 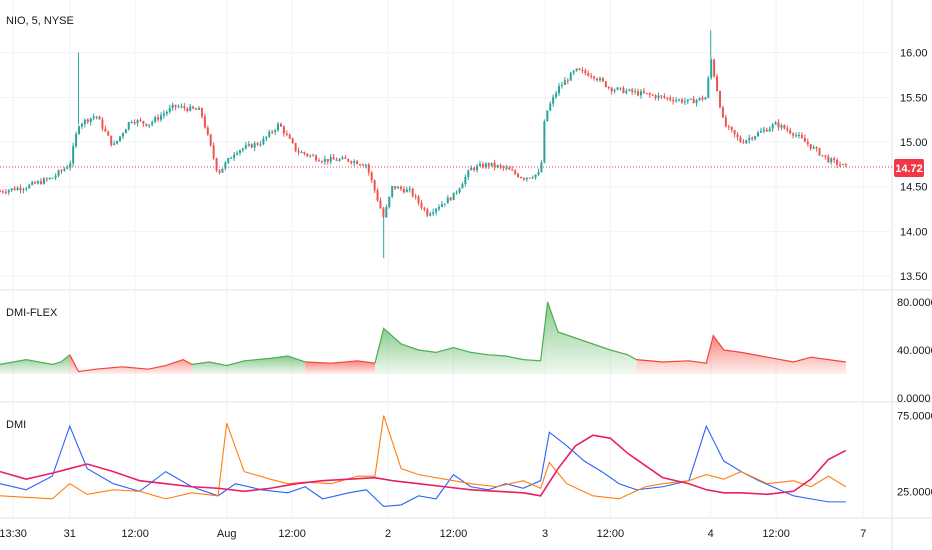 What do you see at coordinates (914, 98) in the screenshot?
I see `price-tick-label: 15.50` at bounding box center [914, 98].